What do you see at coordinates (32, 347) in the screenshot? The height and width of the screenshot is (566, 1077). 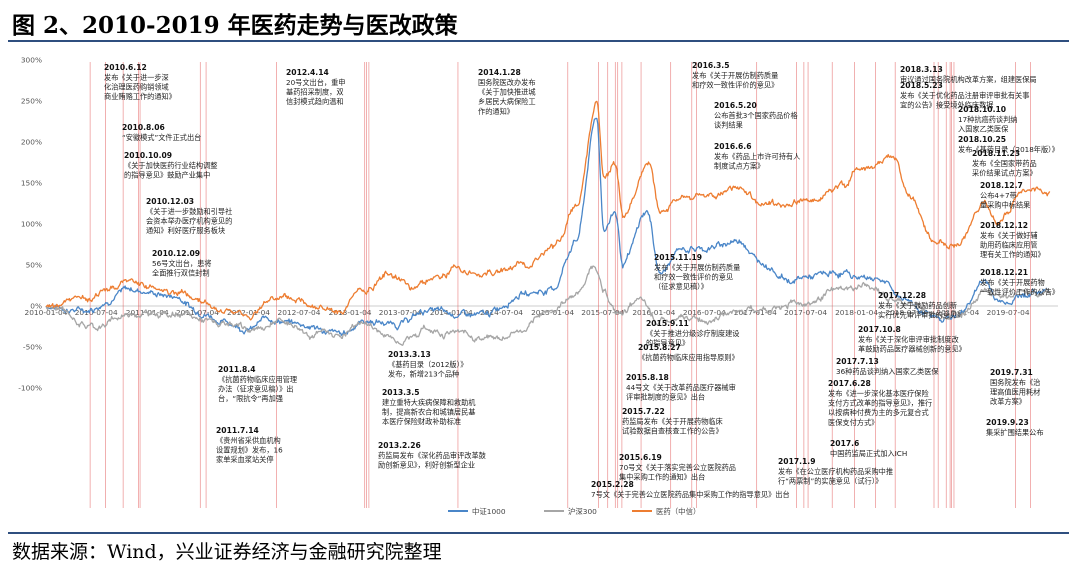 I see `y-tick-label: -50%` at bounding box center [32, 347].